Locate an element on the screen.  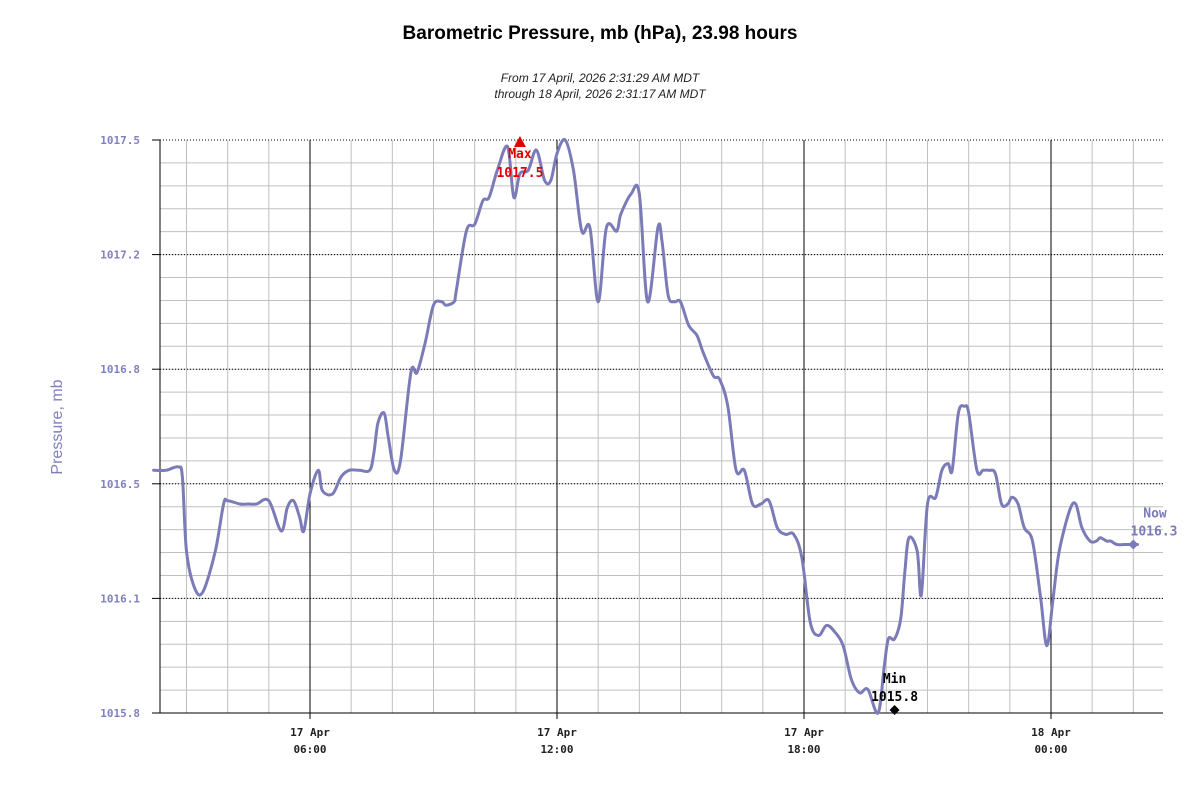
y-tick-label: 1016.8 is located at coordinates (120, 369).